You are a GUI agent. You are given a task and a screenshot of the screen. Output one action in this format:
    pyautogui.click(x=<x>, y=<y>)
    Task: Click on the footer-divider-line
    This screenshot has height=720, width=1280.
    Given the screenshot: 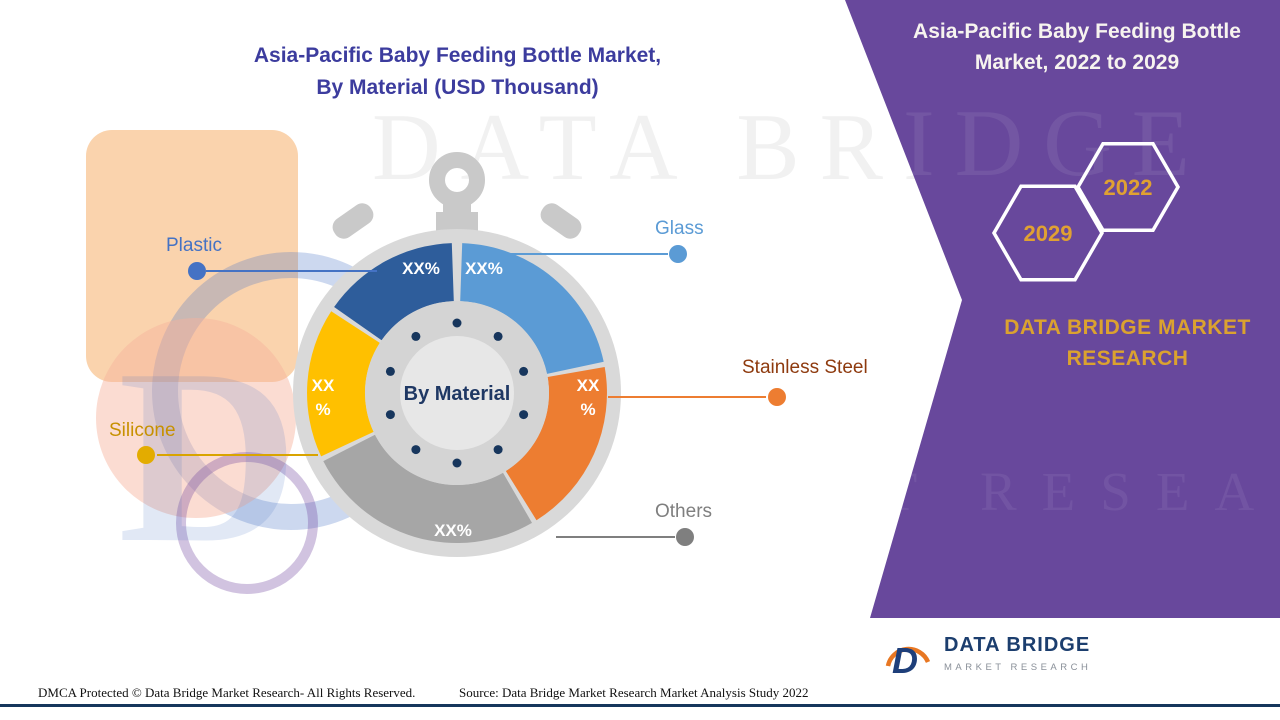 What is the action you would take?
    pyautogui.click(x=640, y=705)
    